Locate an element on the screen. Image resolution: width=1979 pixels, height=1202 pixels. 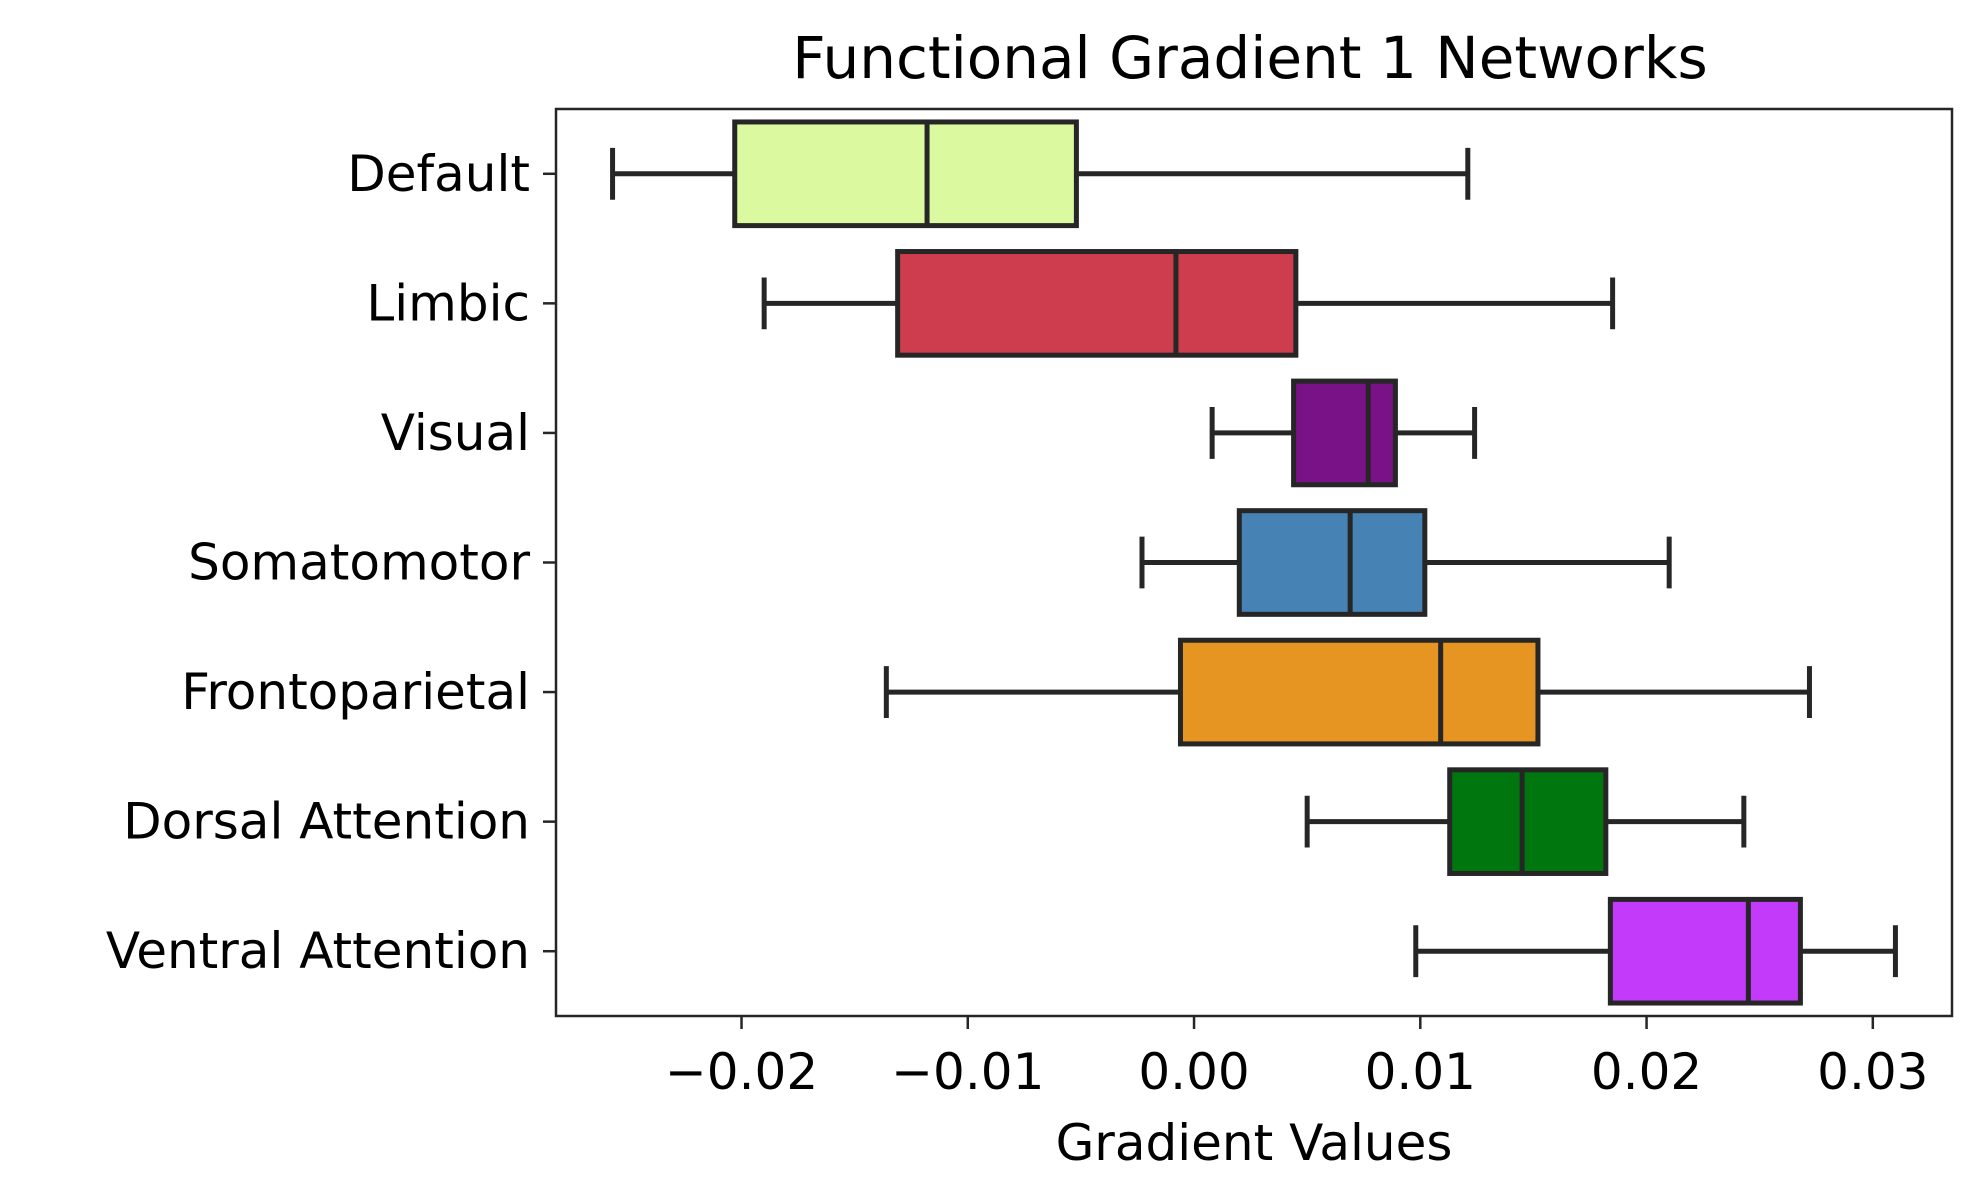
y-tick-label-5: Dorsal Attention is located at coordinates (326, 822).